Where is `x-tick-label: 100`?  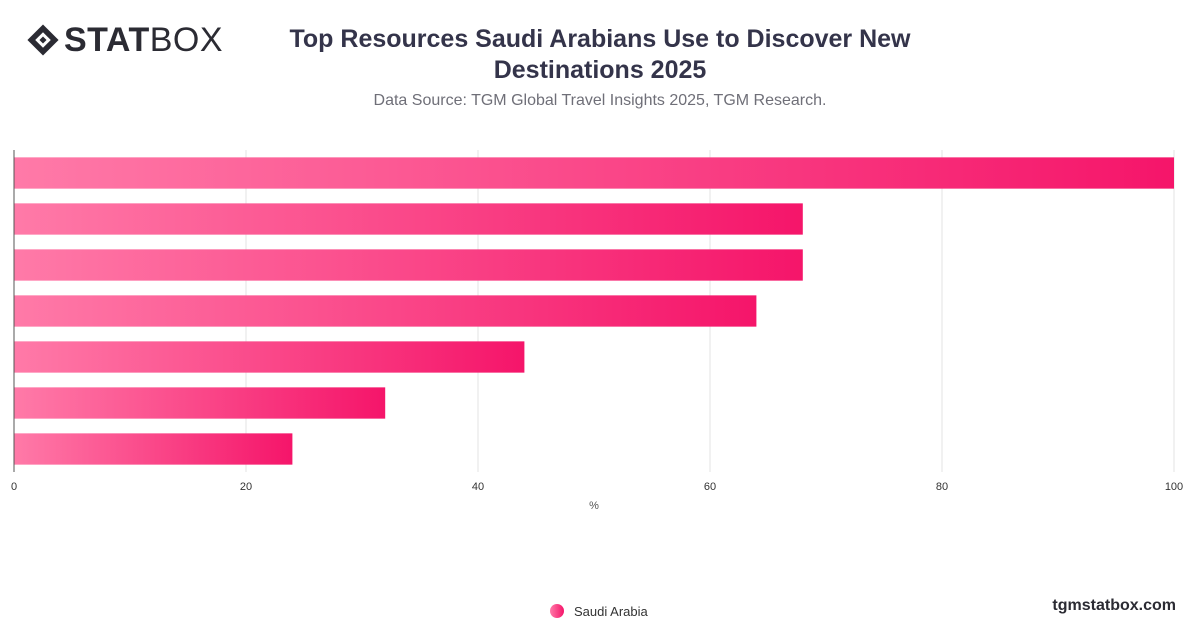 x-tick-label: 100 is located at coordinates (1174, 487).